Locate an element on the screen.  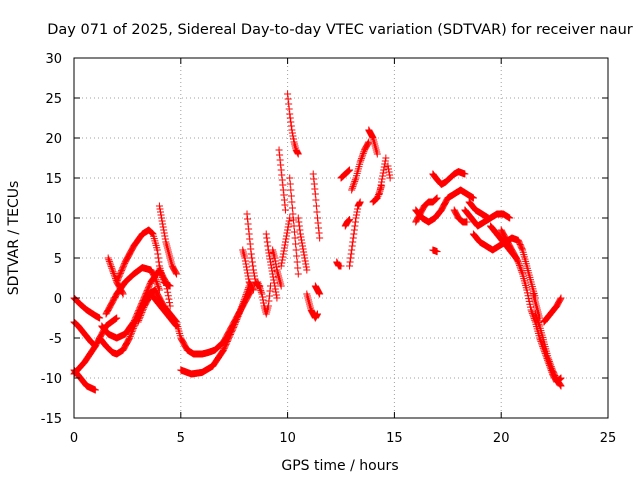
y-tick-label: 10 is located at coordinates (53, 219).